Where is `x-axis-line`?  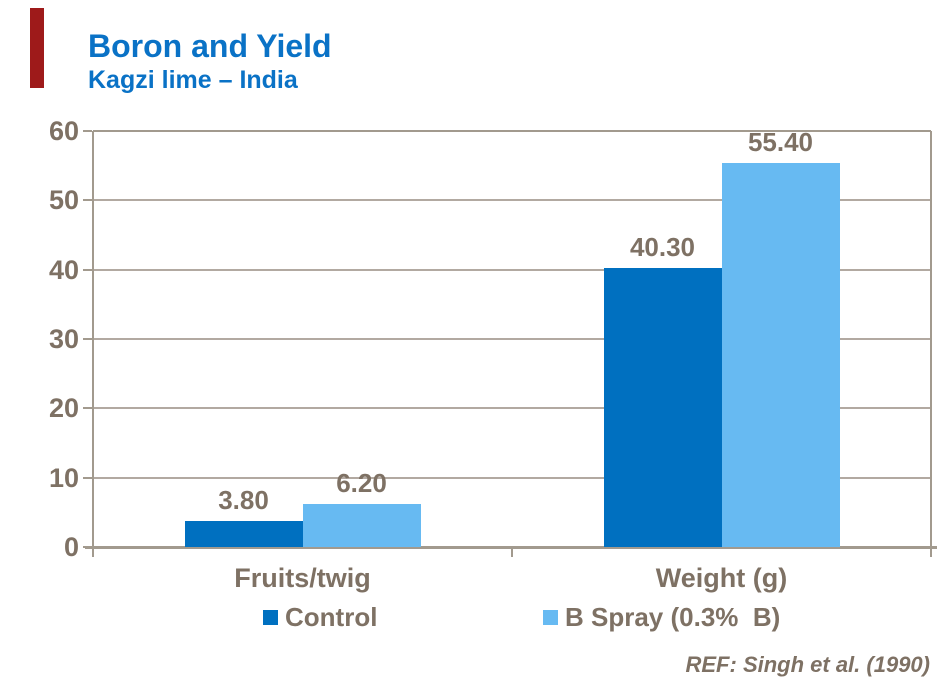 x-axis-line is located at coordinates (511, 547).